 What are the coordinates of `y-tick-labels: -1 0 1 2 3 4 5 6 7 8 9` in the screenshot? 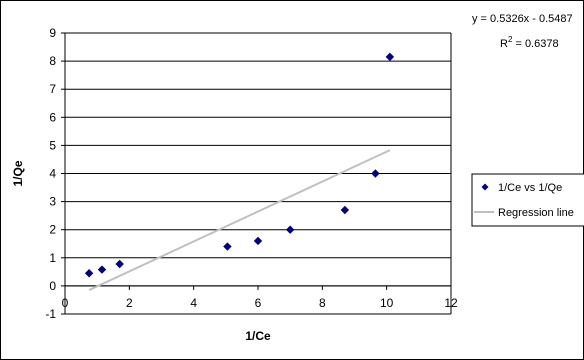 It's located at (50, 173).